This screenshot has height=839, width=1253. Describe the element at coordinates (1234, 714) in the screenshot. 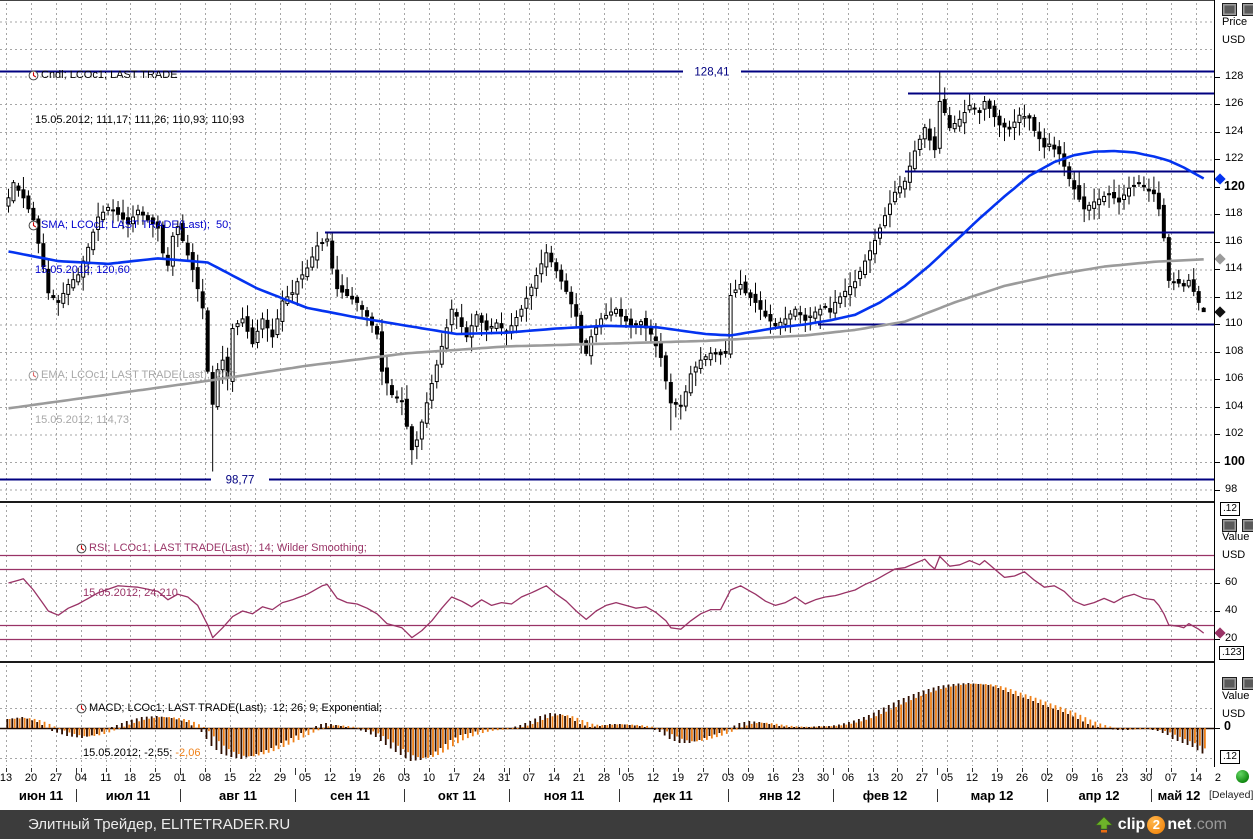

I see `macd-axis-unit: USD` at that location.